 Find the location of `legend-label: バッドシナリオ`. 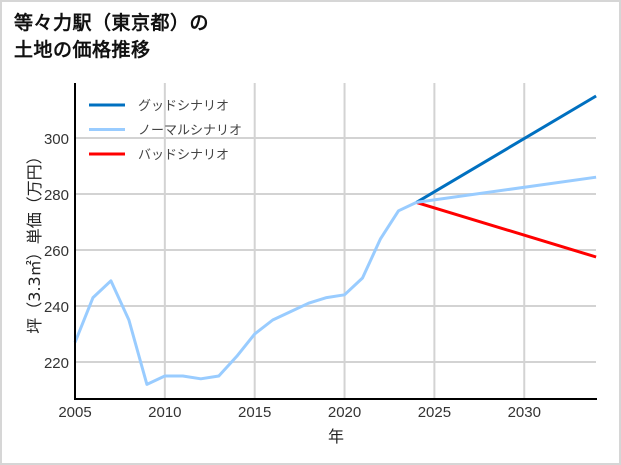

legend-label: バッドシナリオ is located at coordinates (183, 155).